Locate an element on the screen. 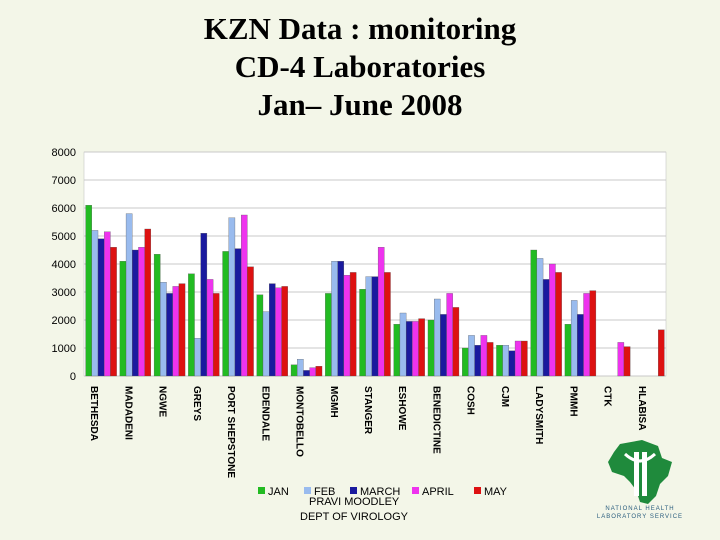  bar-jan-mgmh is located at coordinates (328, 335).